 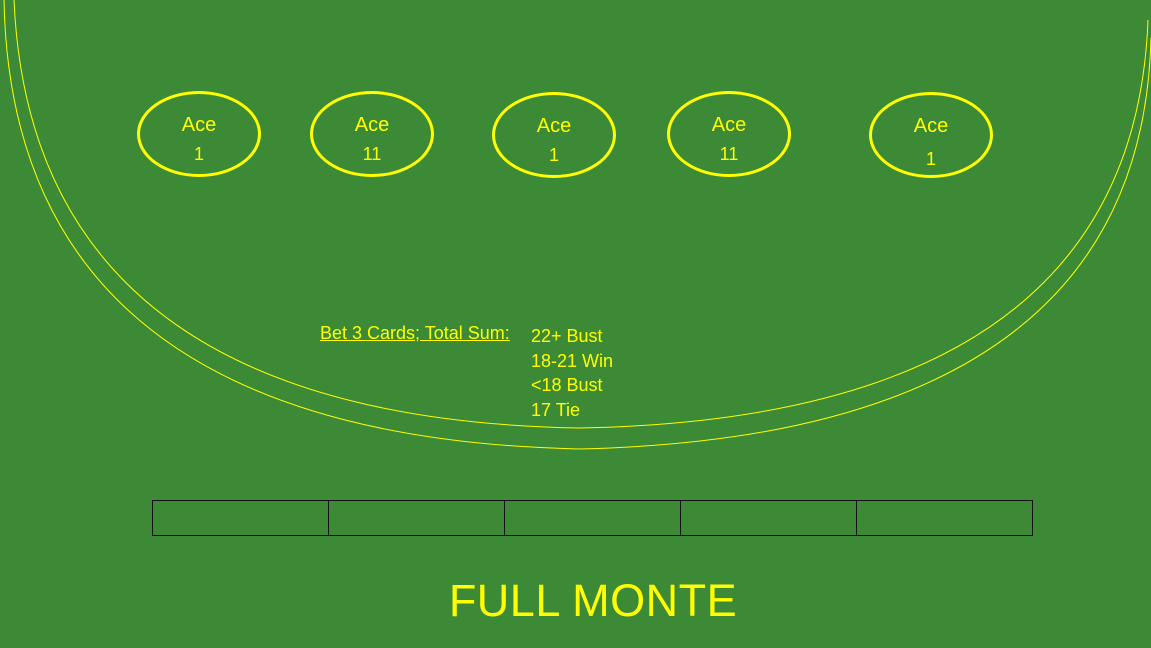 I want to click on card-spot-3: Ace 1, so click(x=554, y=135).